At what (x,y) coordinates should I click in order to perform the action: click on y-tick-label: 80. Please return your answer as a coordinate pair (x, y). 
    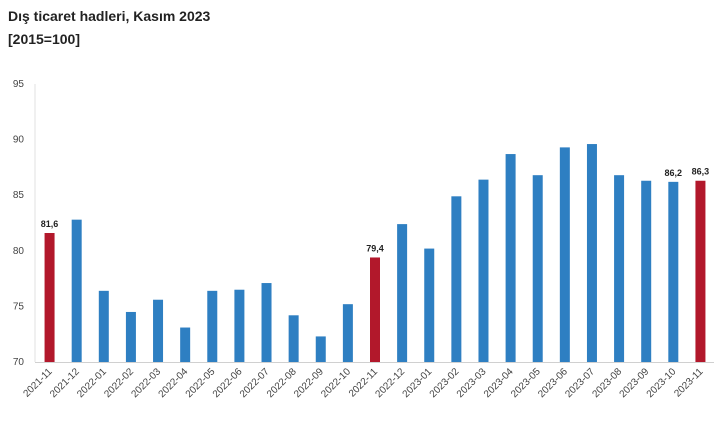
    Looking at the image, I should click on (19, 251).